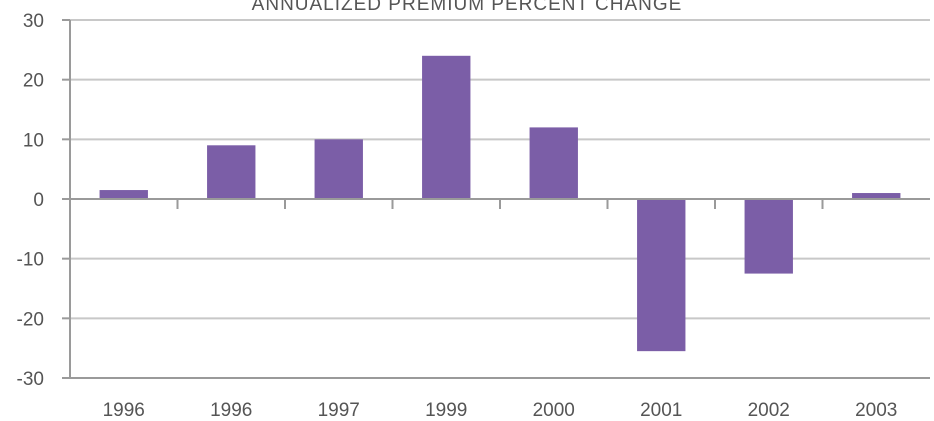 The width and height of the screenshot is (934, 421). Describe the element at coordinates (30, 379) in the screenshot. I see `y-tick-label: -30` at that location.